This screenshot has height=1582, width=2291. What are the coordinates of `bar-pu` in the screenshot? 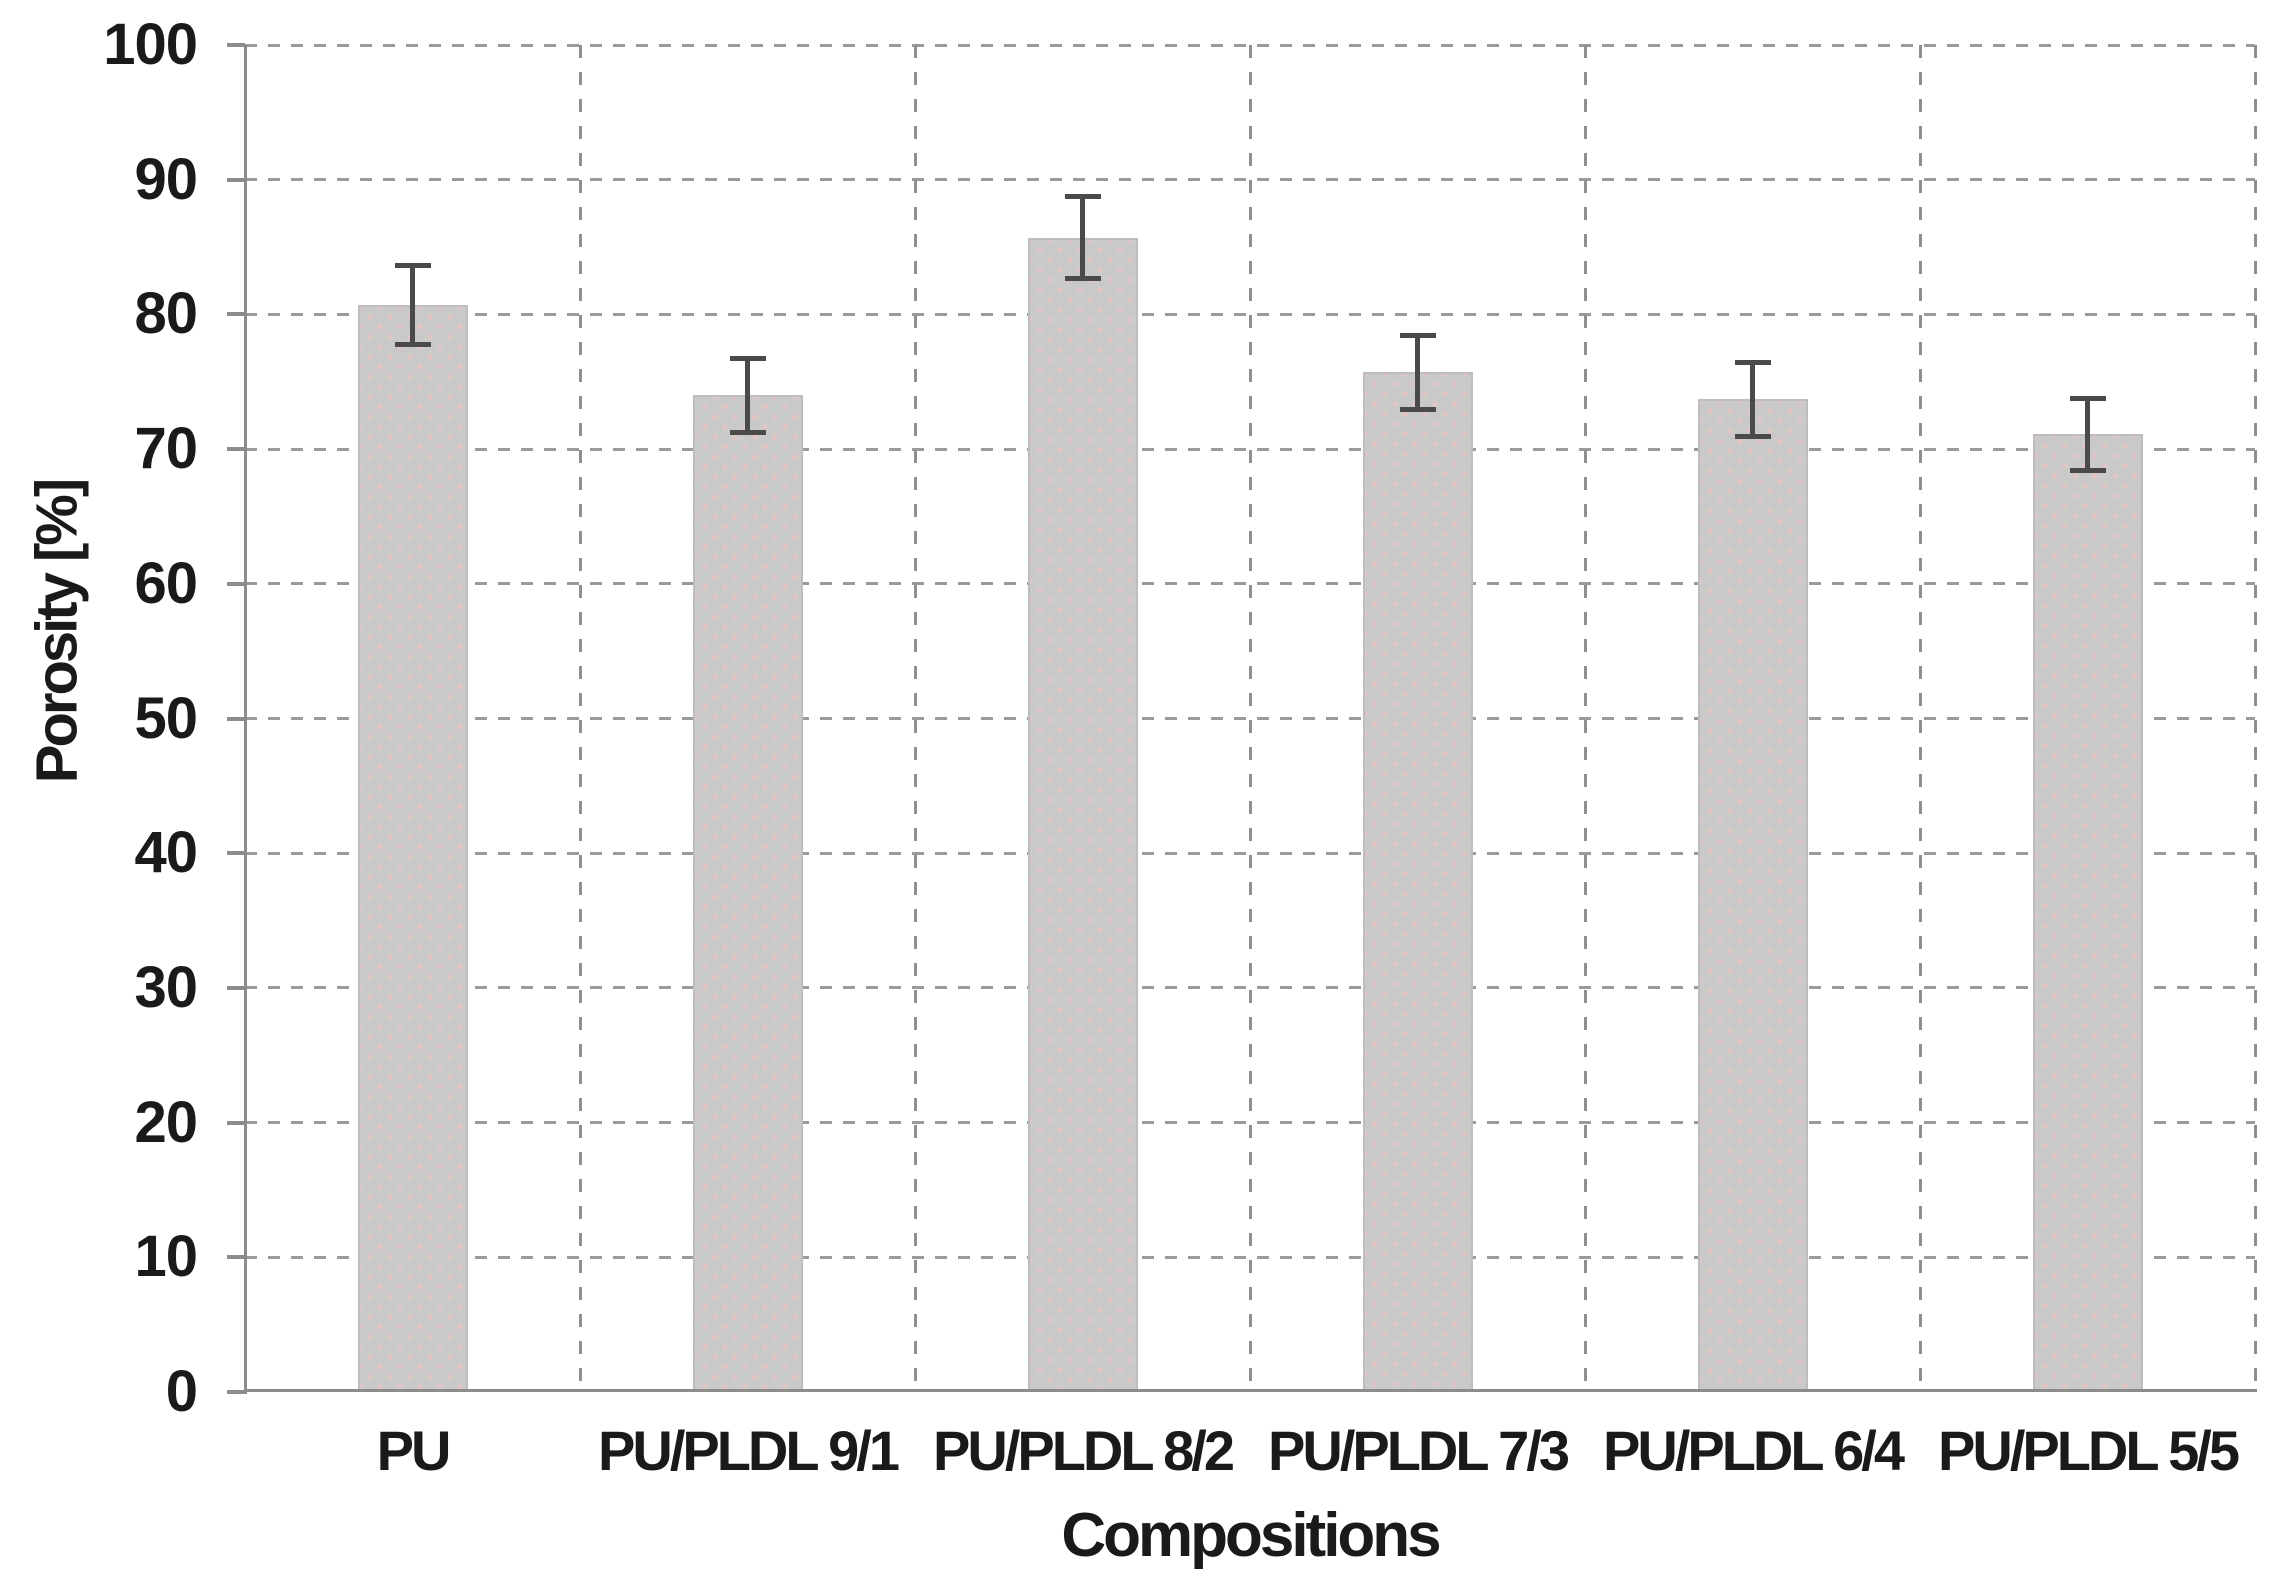 It's located at (412, 848).